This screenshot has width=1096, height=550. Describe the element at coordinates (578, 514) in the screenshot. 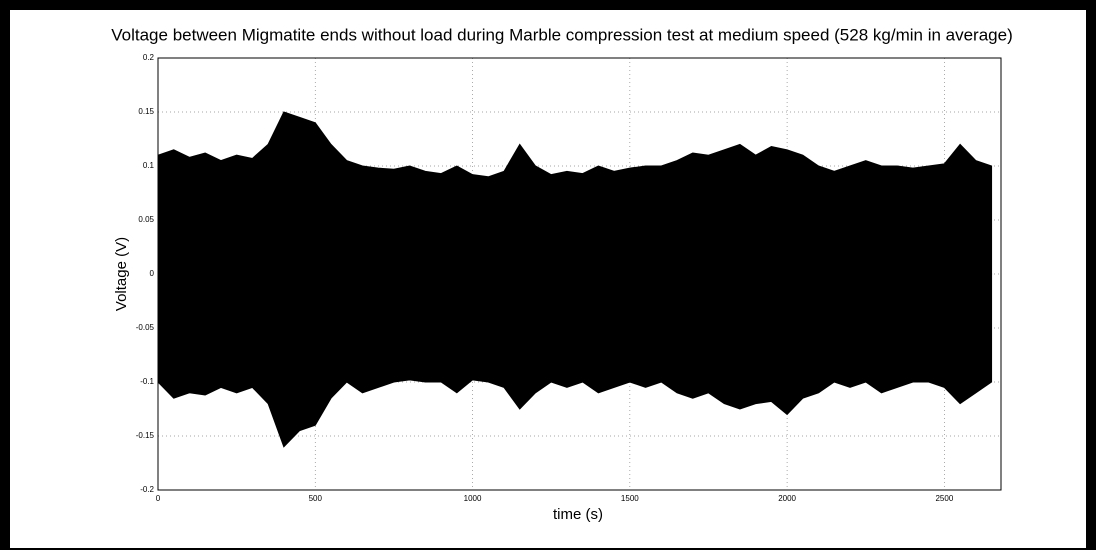

I see `x-axis-label: time (s)` at that location.